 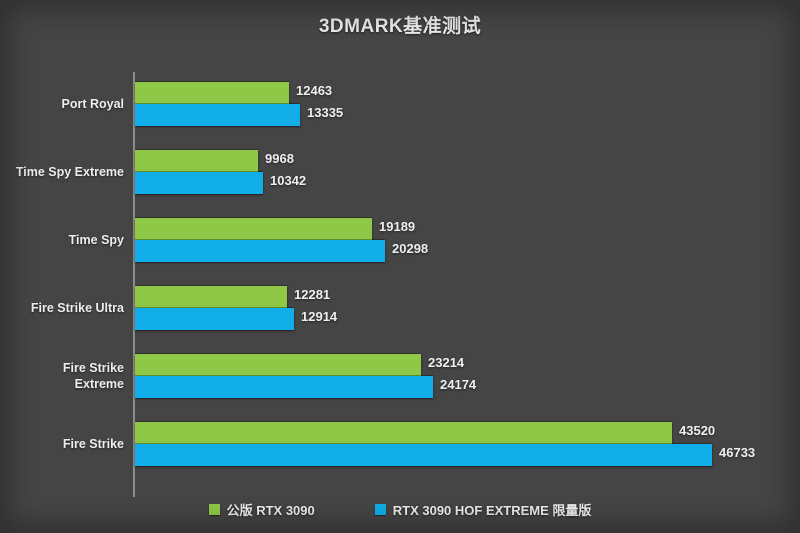 I want to click on chart-legend: 公版 RTX 3090 RTX 3090 HOF EXTREME 限量版, so click(x=400, y=509).